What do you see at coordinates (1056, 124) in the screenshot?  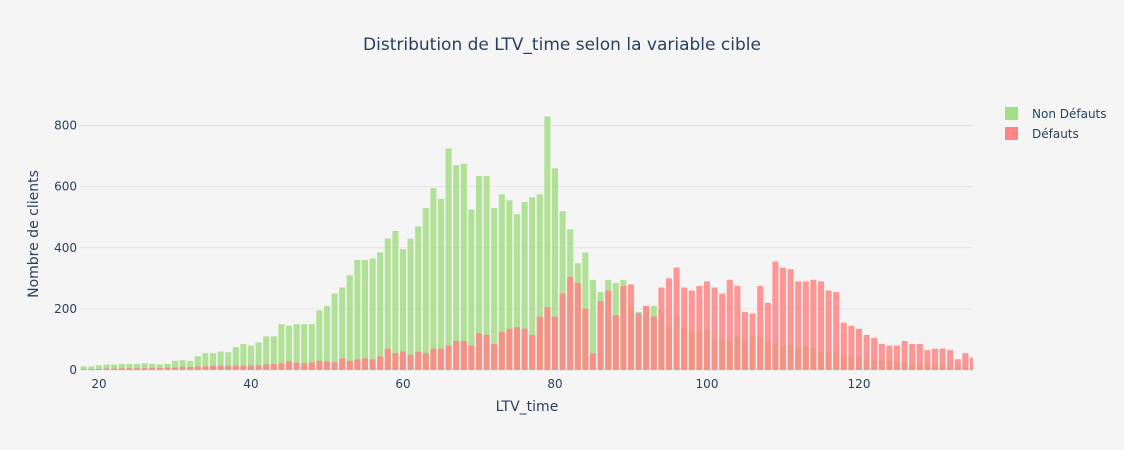 I see `legend: Non Défauts Défauts` at bounding box center [1056, 124].